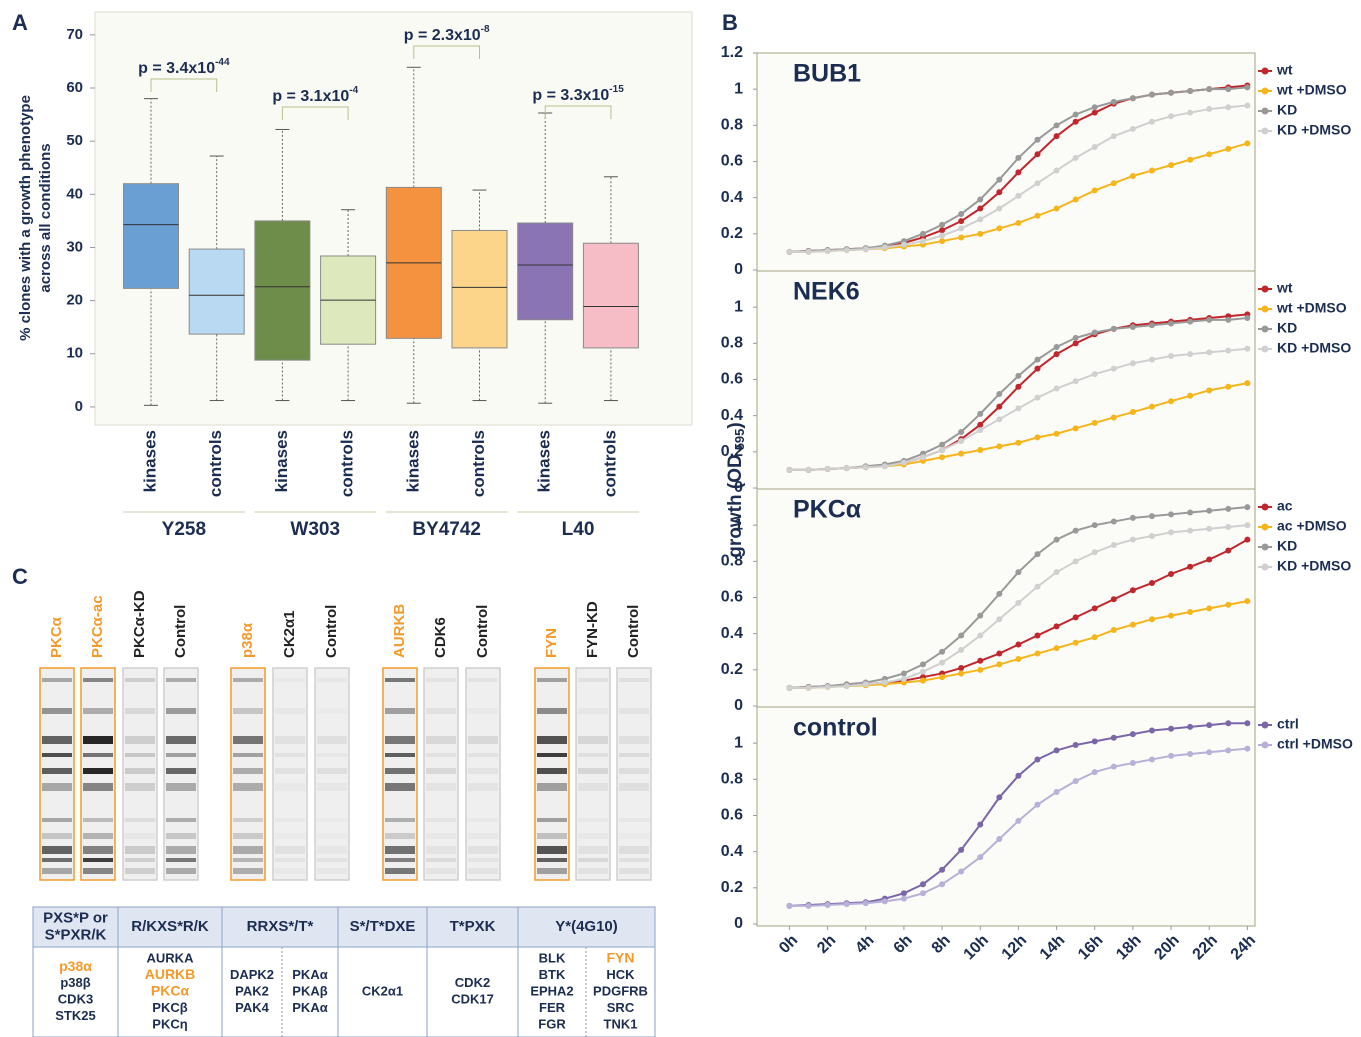 This screenshot has width=1361, height=1037. What do you see at coordinates (552, 1007) in the screenshot?
I see `table-cell: FER` at bounding box center [552, 1007].